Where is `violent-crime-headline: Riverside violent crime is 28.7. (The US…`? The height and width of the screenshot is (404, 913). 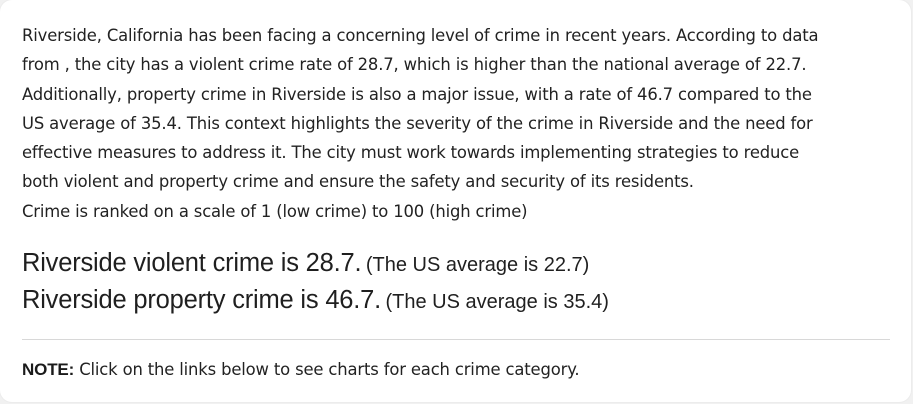 violent-crime-headline: Riverside violent crime is 28.7. (The US… is located at coordinates (455, 263).